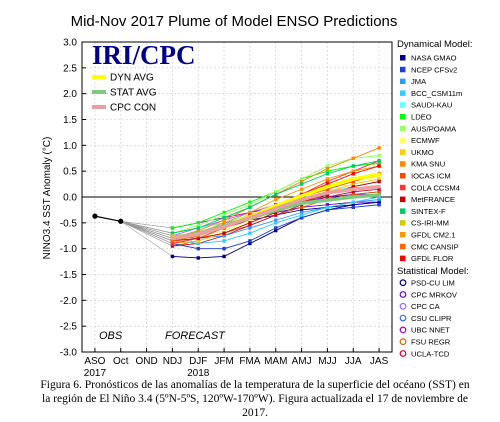  I want to click on y-axis-label: NINO3.4 SST Anomaly (°C), so click(47, 198).